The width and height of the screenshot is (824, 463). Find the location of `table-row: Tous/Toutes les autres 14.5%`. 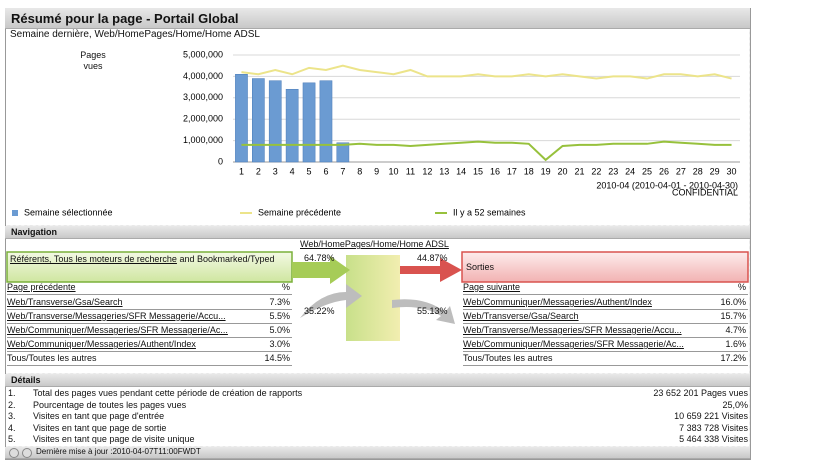

table-row: Tous/Toutes les autres 14.5% is located at coordinates (149, 359).